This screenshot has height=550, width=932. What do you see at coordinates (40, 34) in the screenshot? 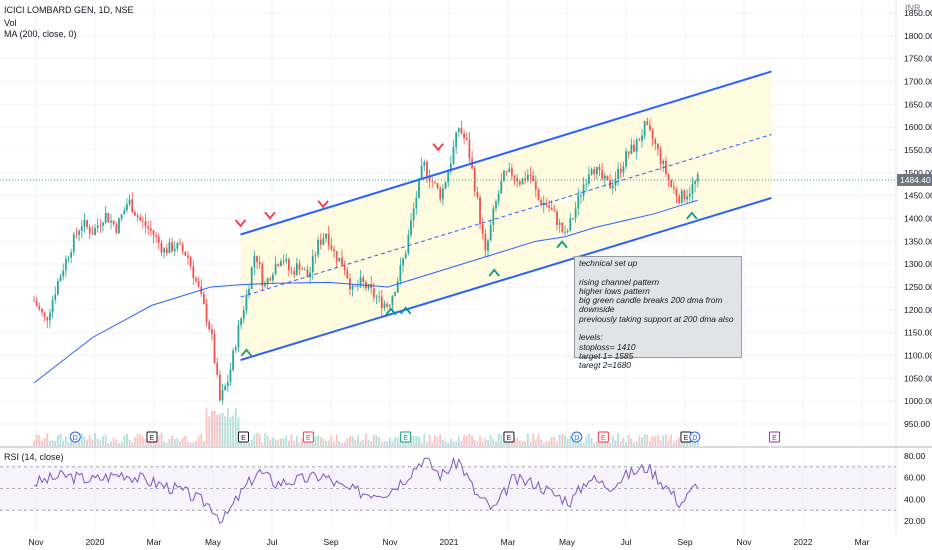
I see `ma-label: MA (200, close, 0)` at bounding box center [40, 34].